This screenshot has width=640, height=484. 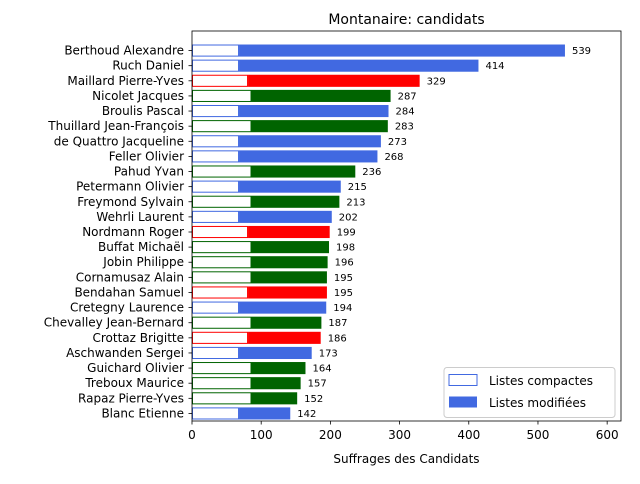 I want to click on category-label: Chevalley Jean-Bernard, so click(x=114, y=323).